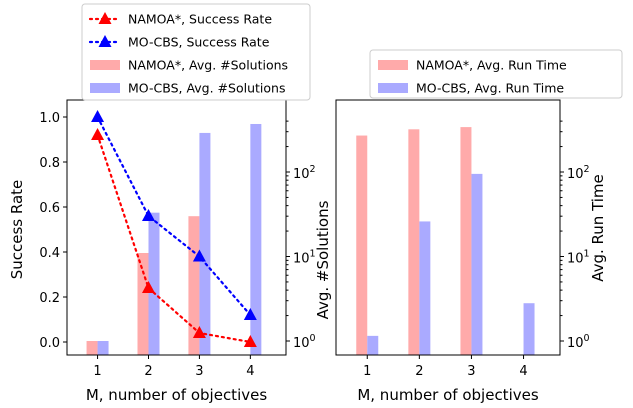 The width and height of the screenshot is (633, 408). Describe the element at coordinates (208, 65) in the screenshot. I see `legend-label: NAMOA*, Avg. #Solutions` at that location.